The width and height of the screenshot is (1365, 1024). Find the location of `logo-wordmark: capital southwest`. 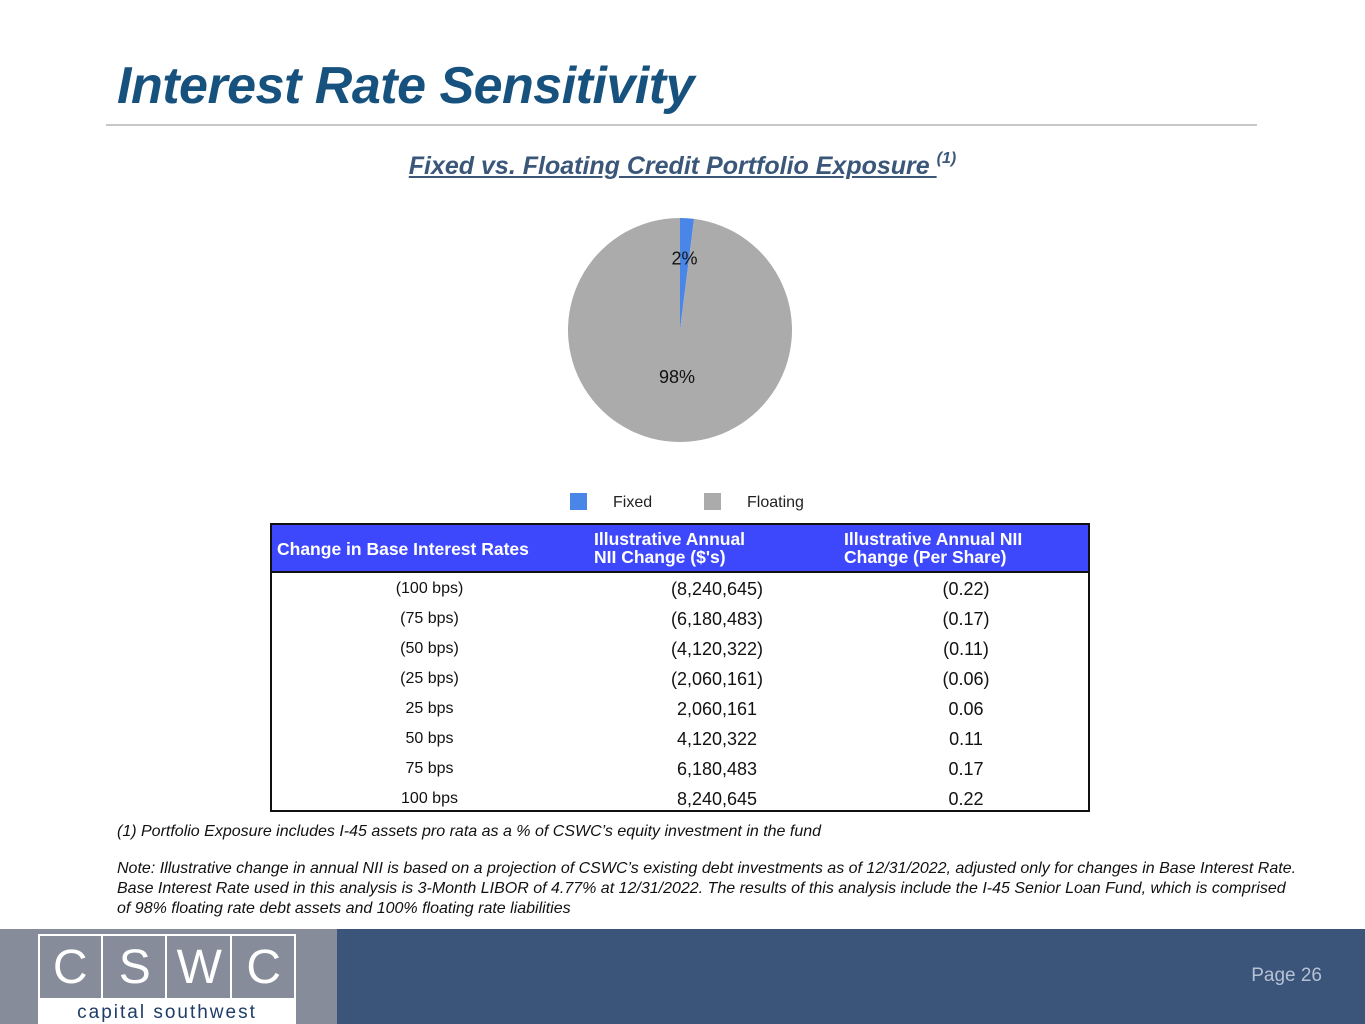

logo-wordmark: capital southwest is located at coordinates (167, 1012).